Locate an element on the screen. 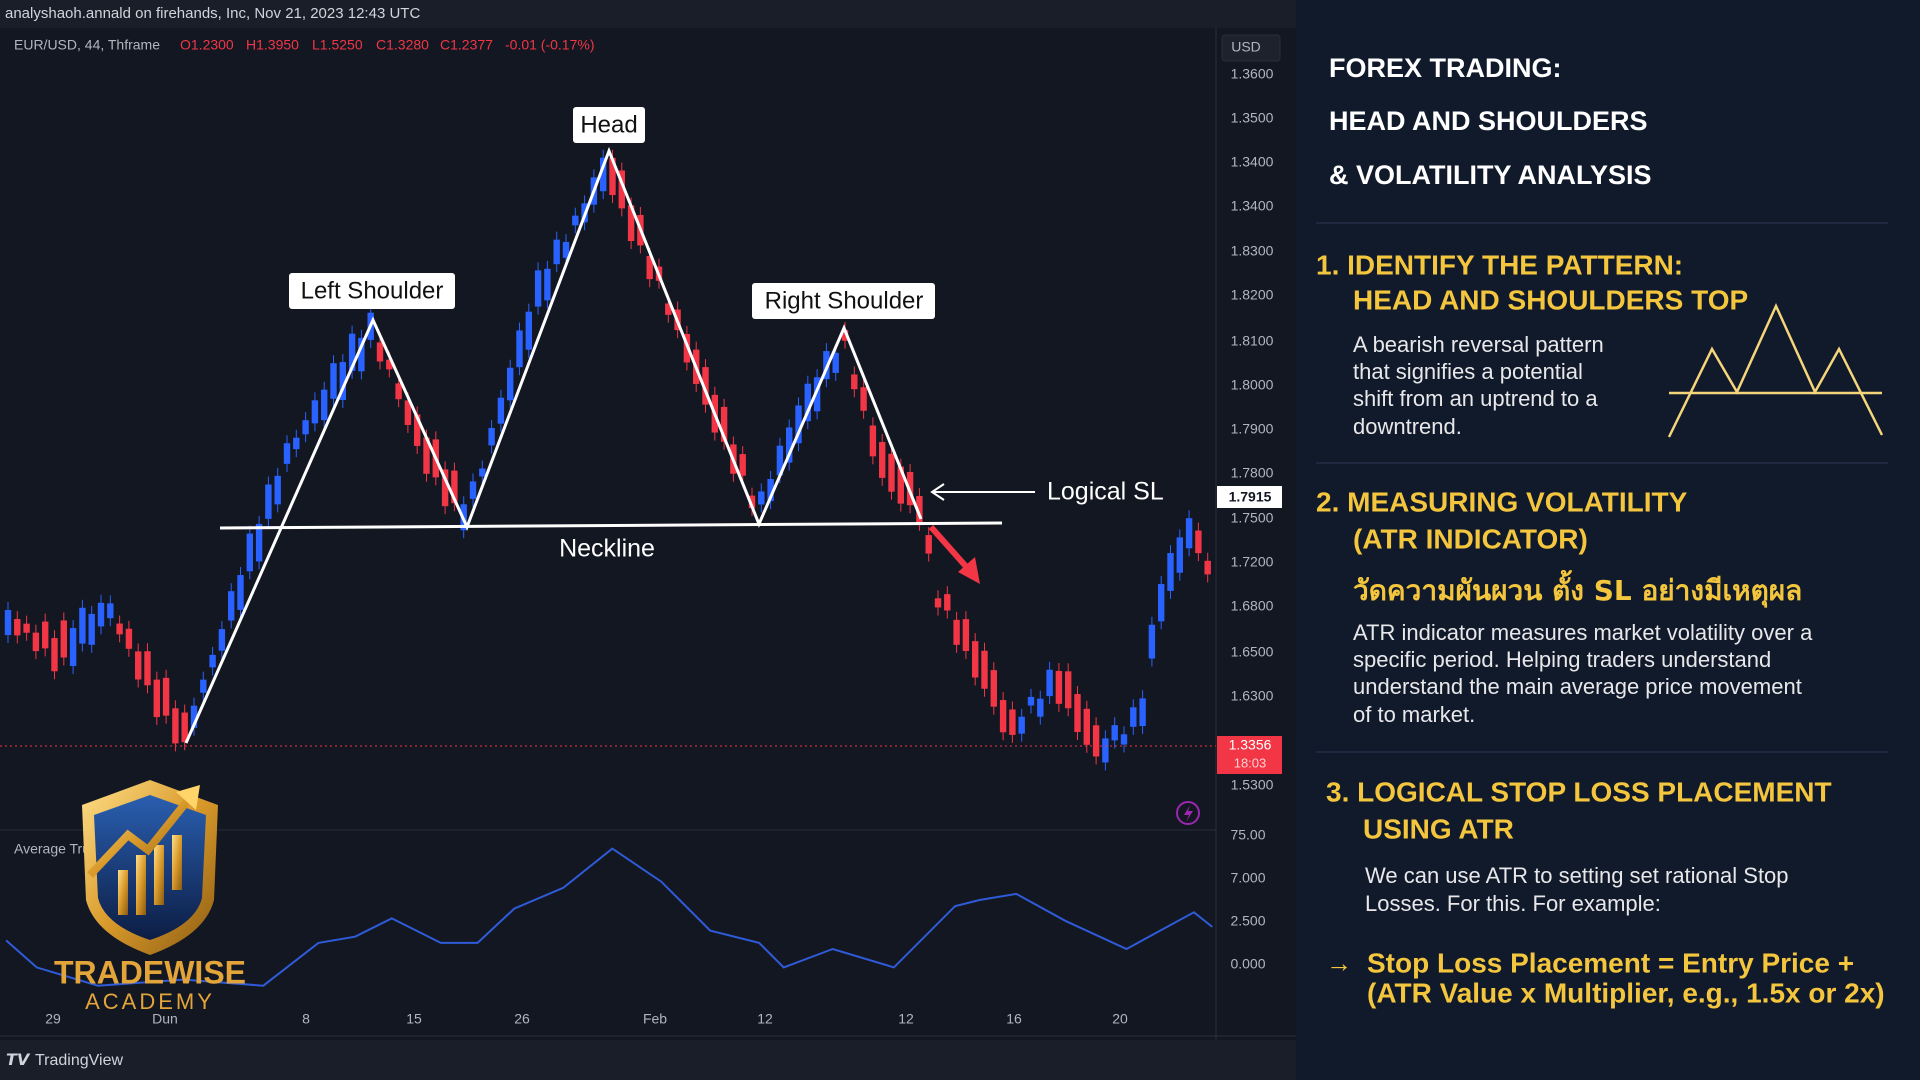 The image size is (1920, 1080). head-box is located at coordinates (609, 125).